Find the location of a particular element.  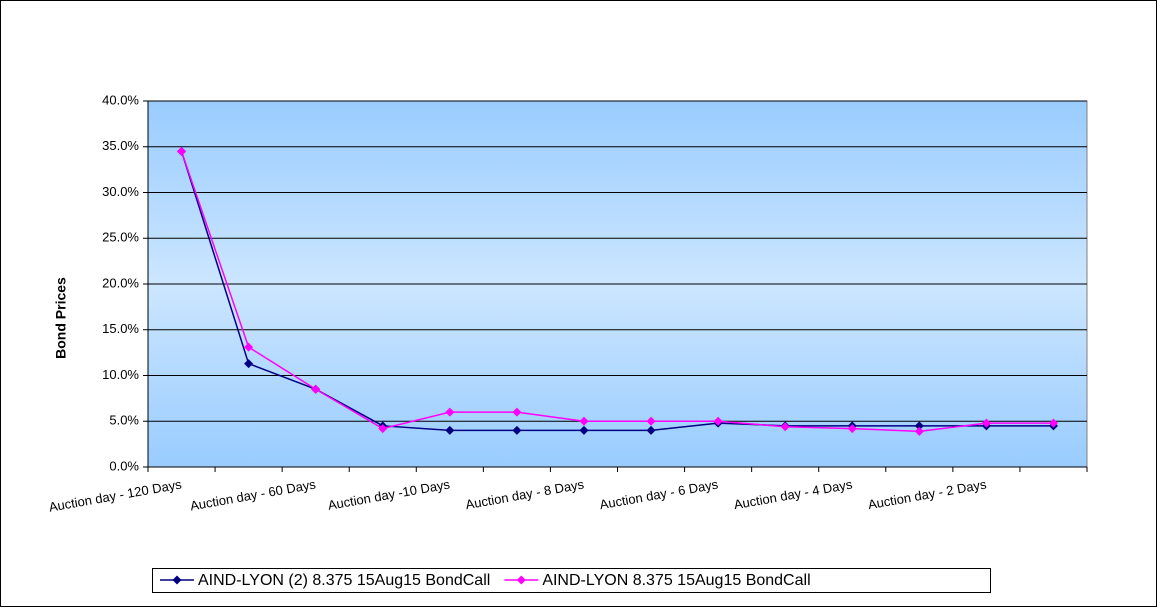

y-tick-label: 35.0% is located at coordinates (120, 145).